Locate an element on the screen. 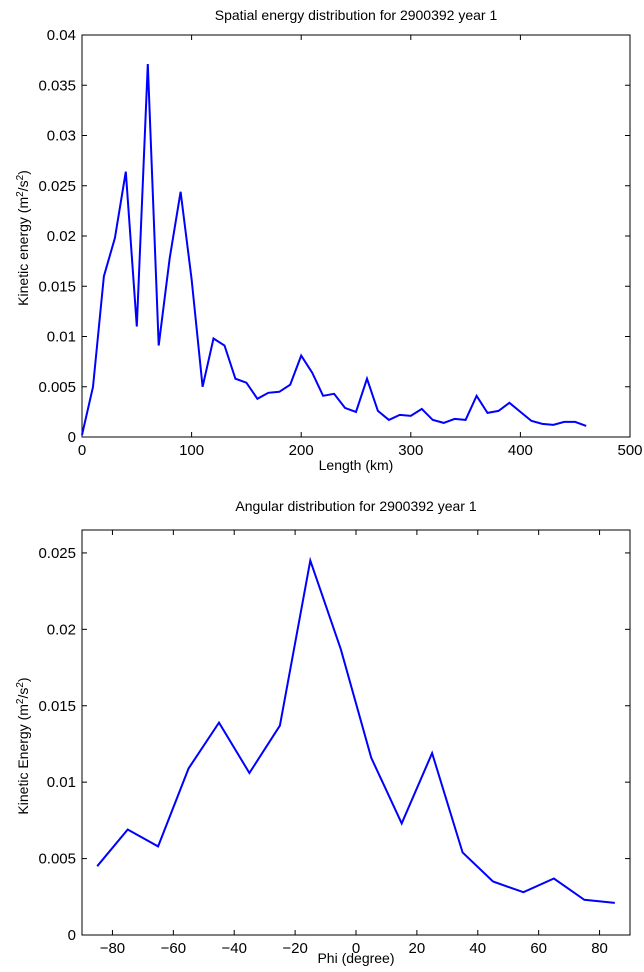  svg-text: Kinetic Energy (m2/s2) is located at coordinates (23, 745).